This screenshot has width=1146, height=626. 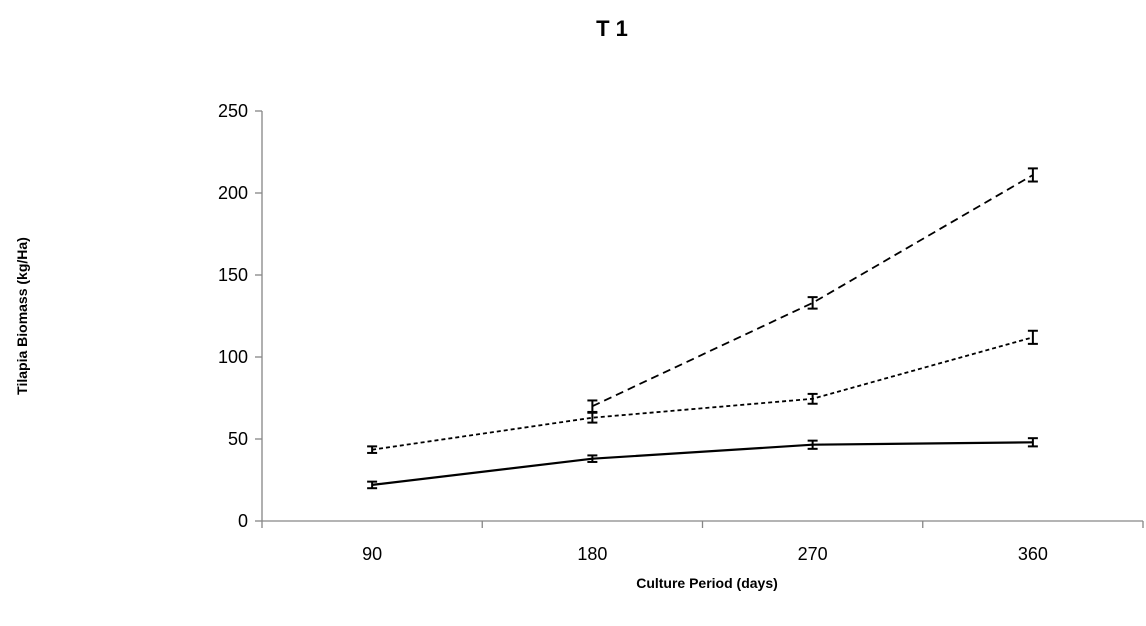 What do you see at coordinates (233, 111) in the screenshot?
I see `y-tick-label: 250` at bounding box center [233, 111].